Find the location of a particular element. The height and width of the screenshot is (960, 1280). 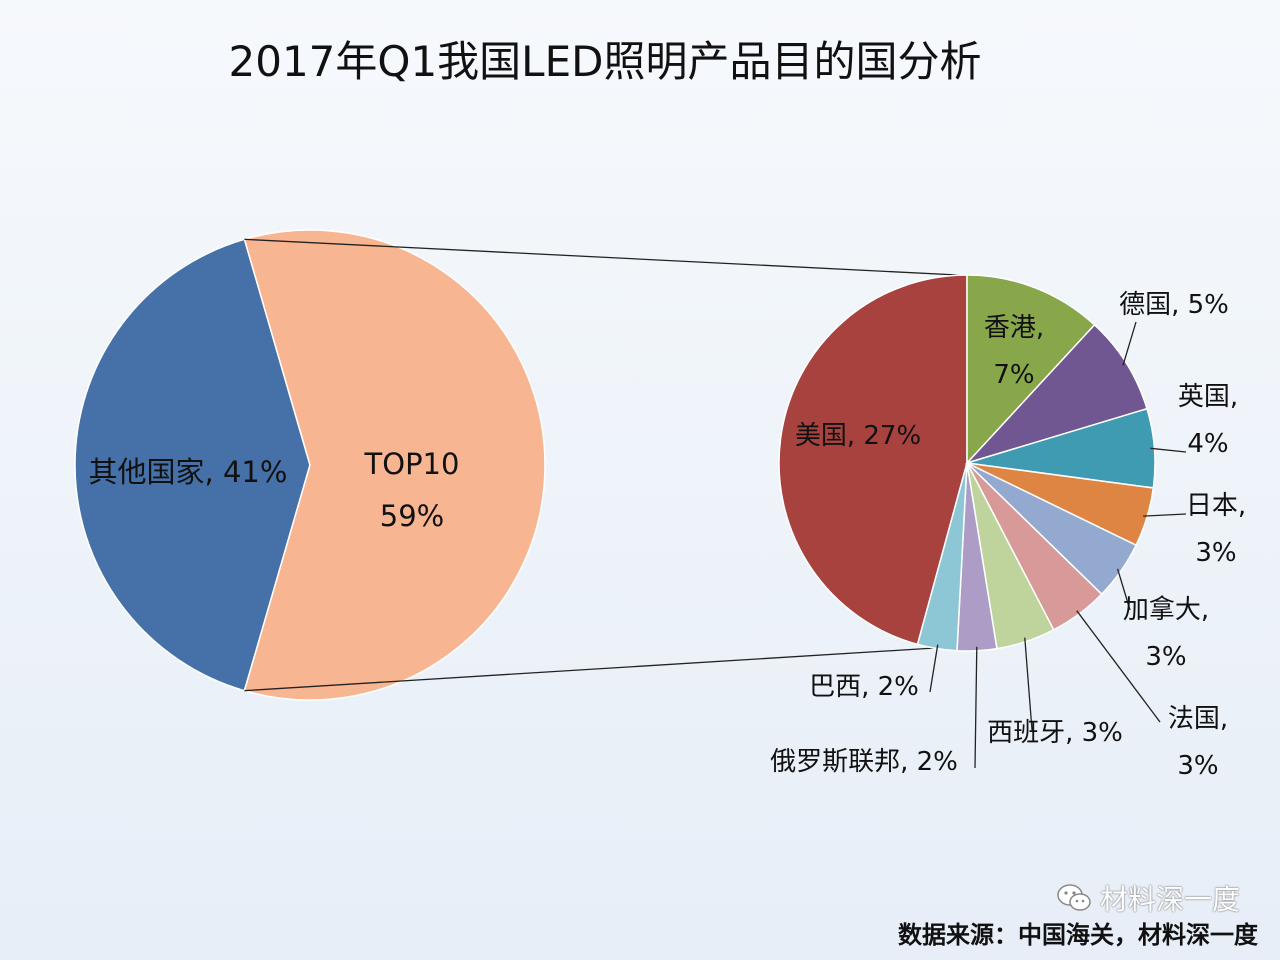

main-label-top10: TOP10 59% is located at coordinates (412, 490).